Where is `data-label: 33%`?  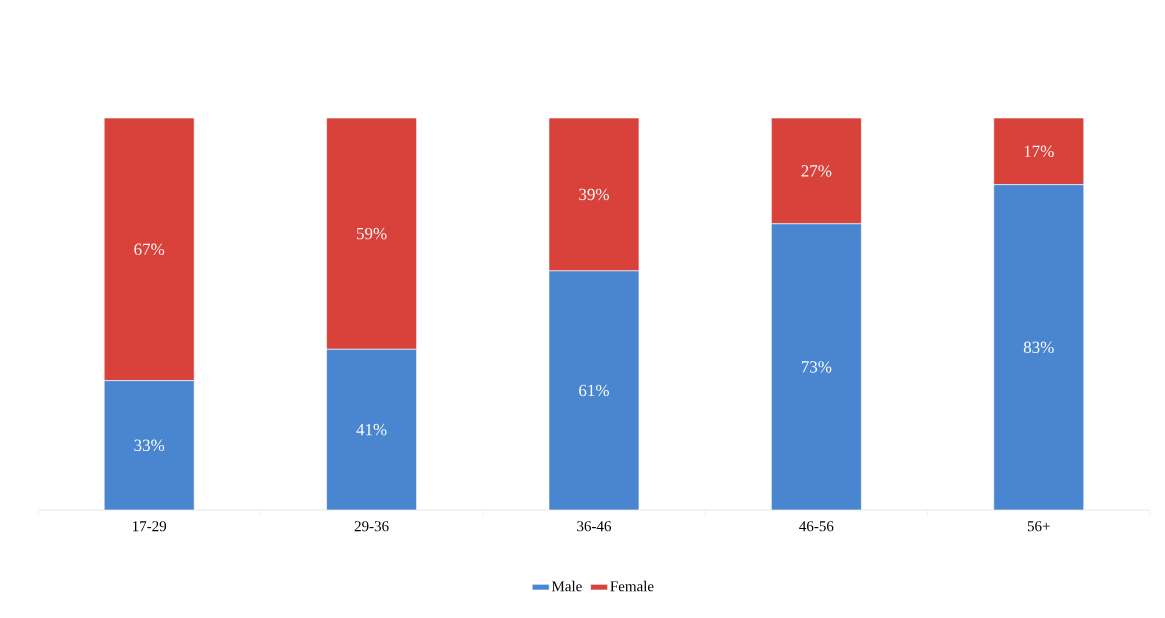
data-label: 33% is located at coordinates (149, 445).